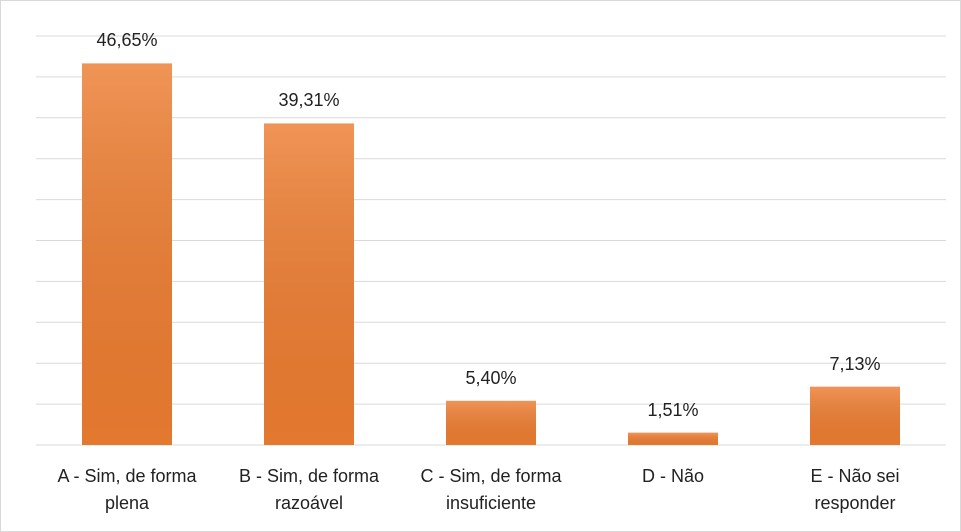  Describe the element at coordinates (309, 489) in the screenshot. I see `x-tick-label: B - Sim, de forma razoável` at that location.